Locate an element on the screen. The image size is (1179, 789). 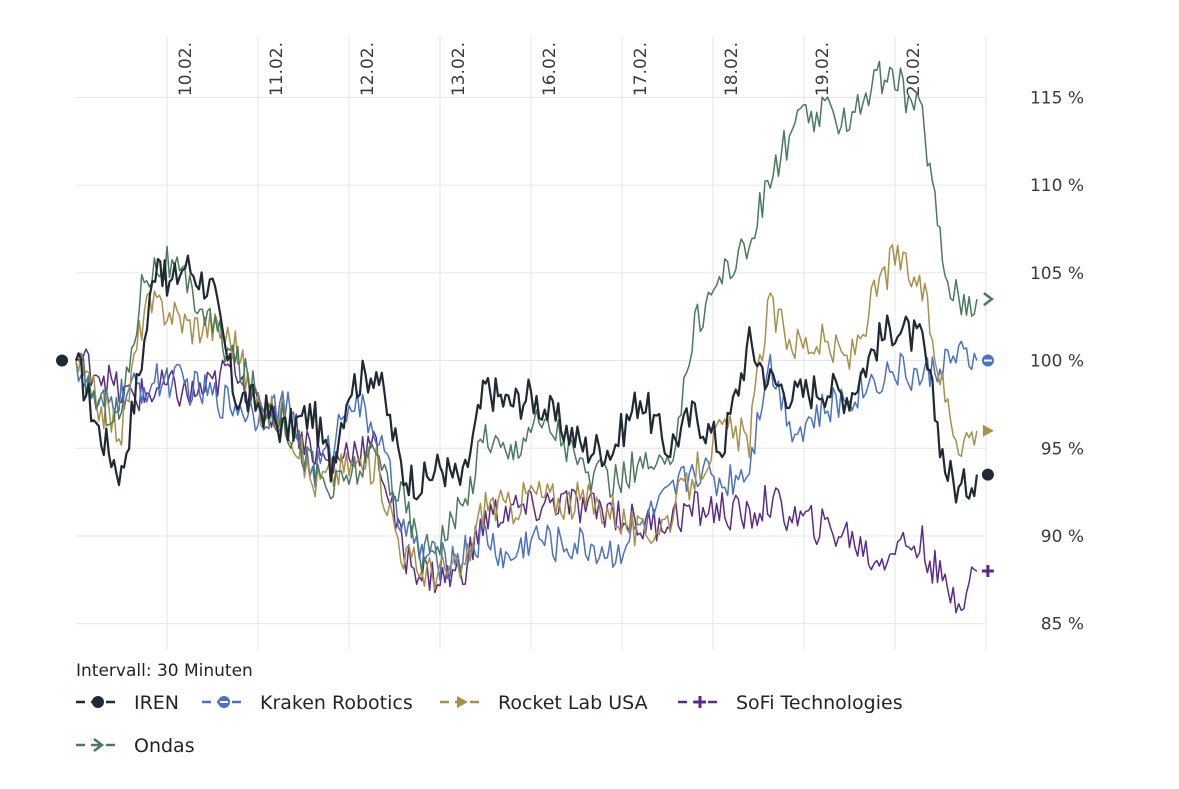
legend-label: Rocket Lab USA is located at coordinates (573, 703).